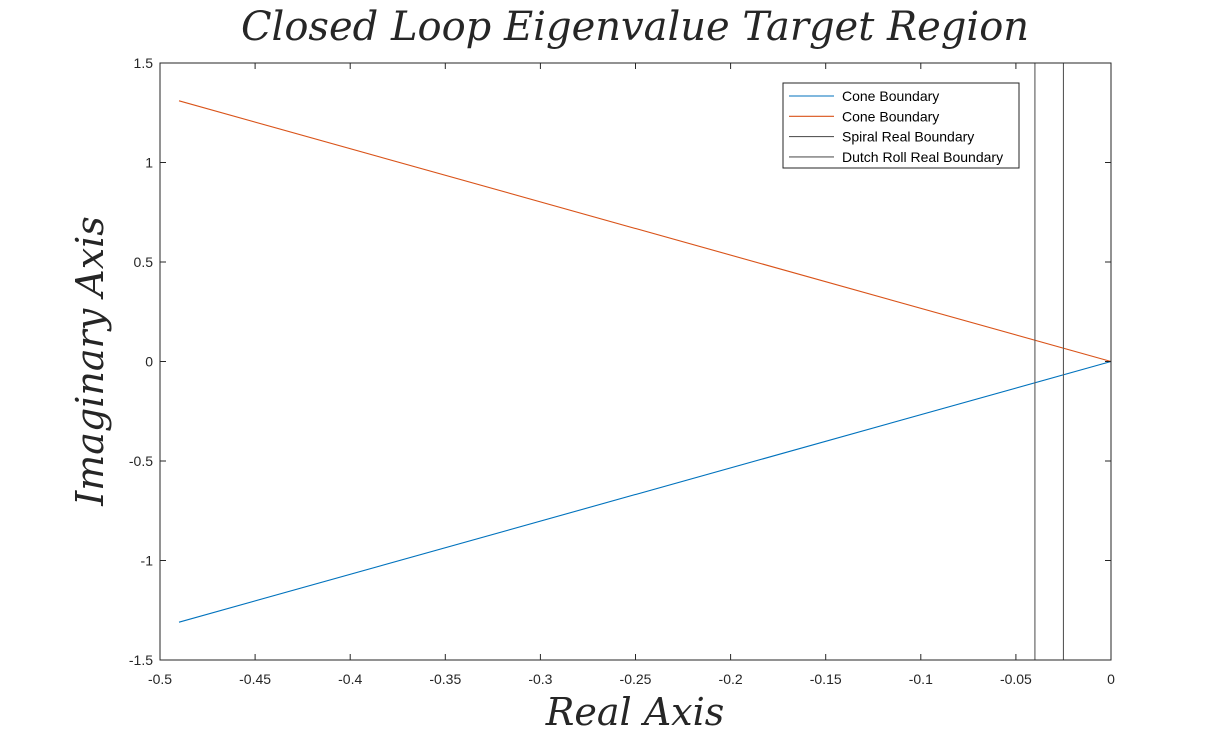  What do you see at coordinates (540, 679) in the screenshot?
I see `x-tick-label: -0.3` at bounding box center [540, 679].